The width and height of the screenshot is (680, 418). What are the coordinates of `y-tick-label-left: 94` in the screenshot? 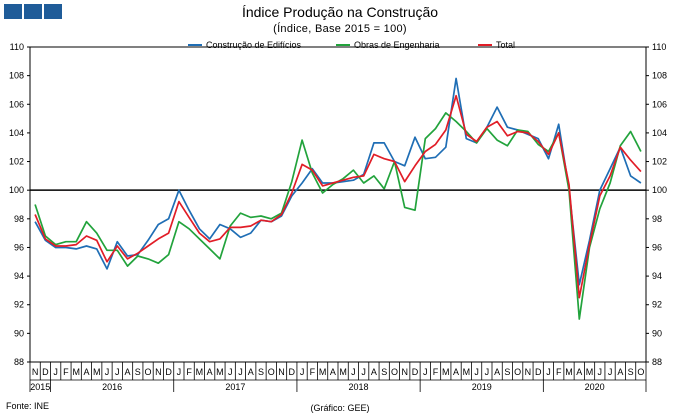 It's located at (19, 276).